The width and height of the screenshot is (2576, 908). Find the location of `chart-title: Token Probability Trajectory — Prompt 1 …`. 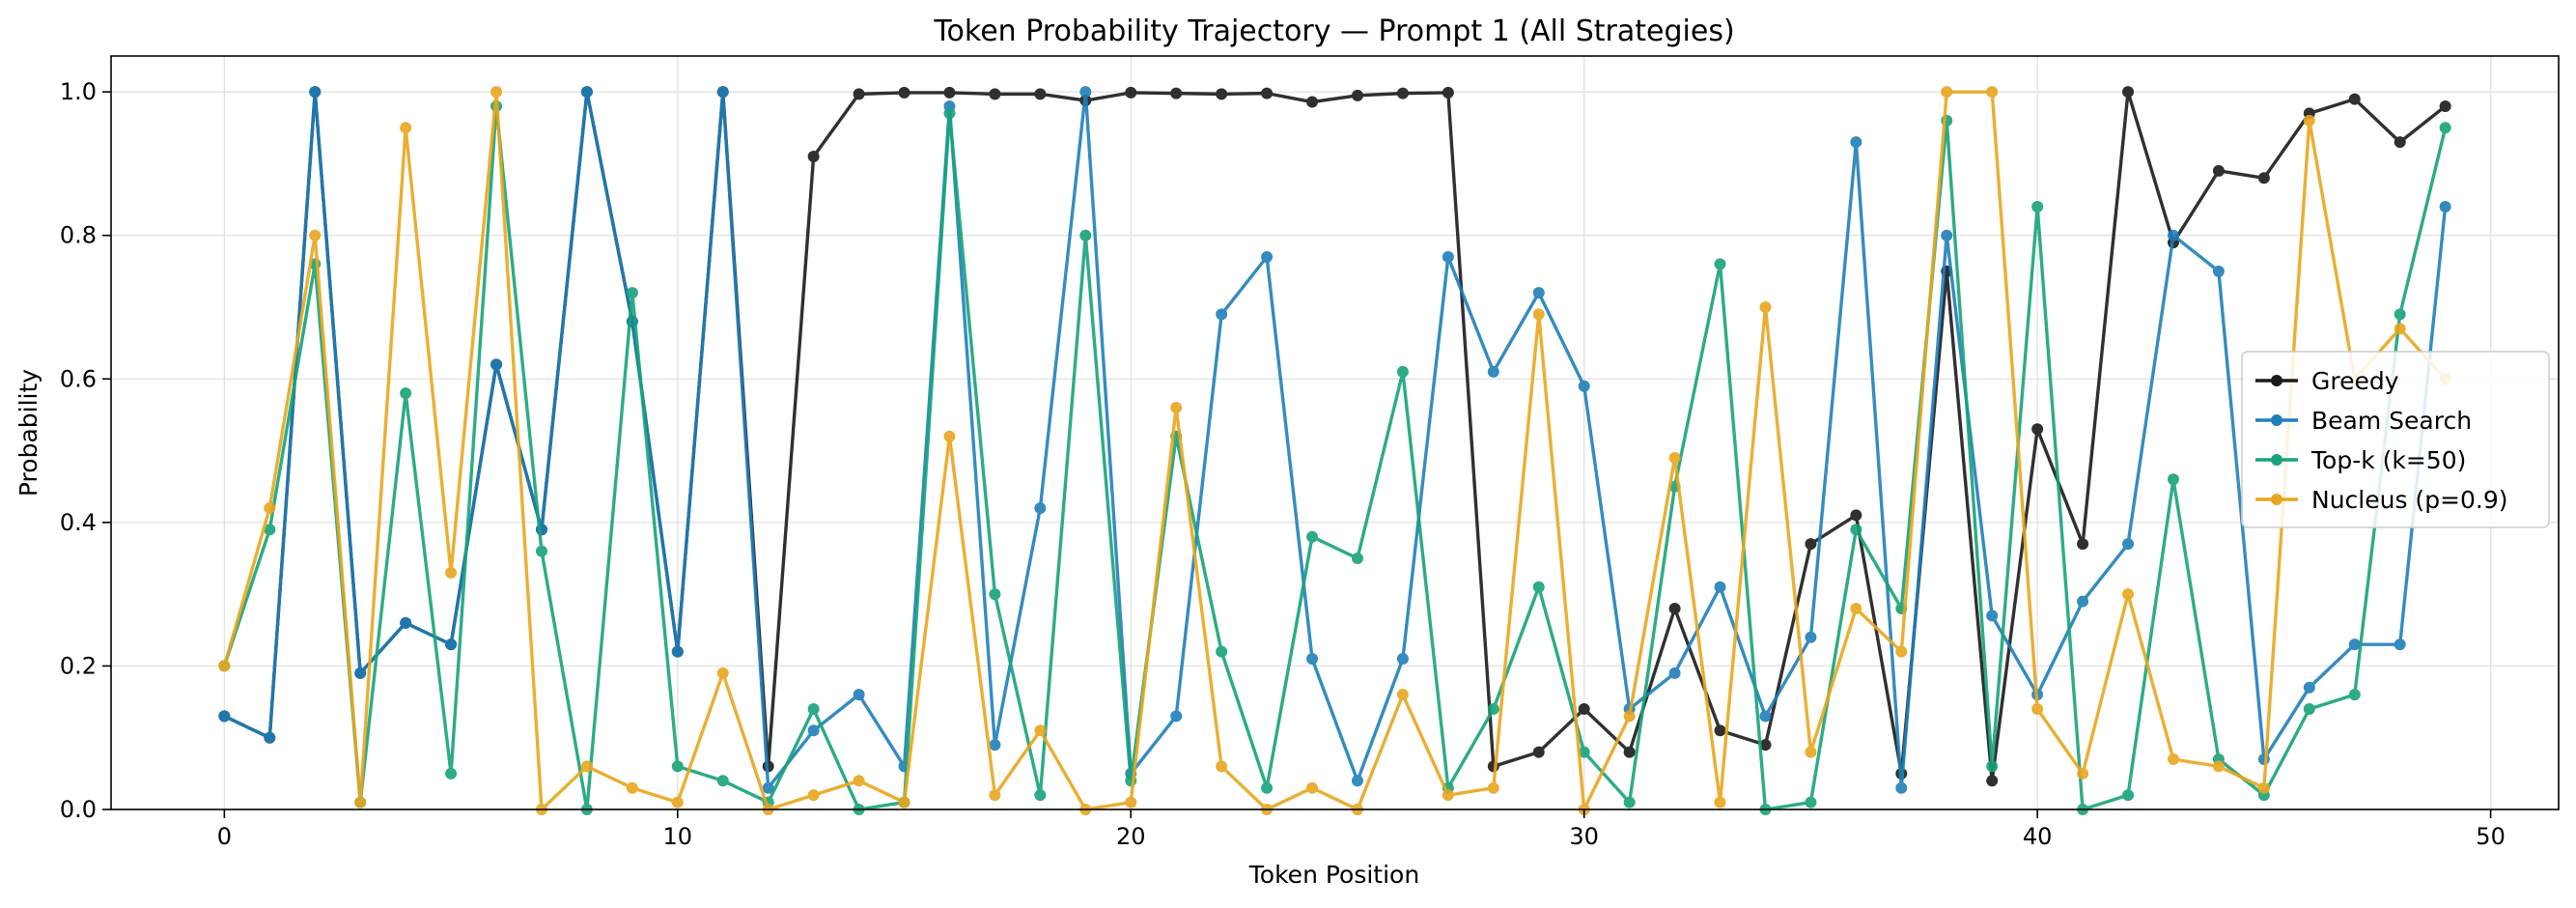

chart-title: Token Probability Trajectory — Prompt 1 … is located at coordinates (1334, 31).